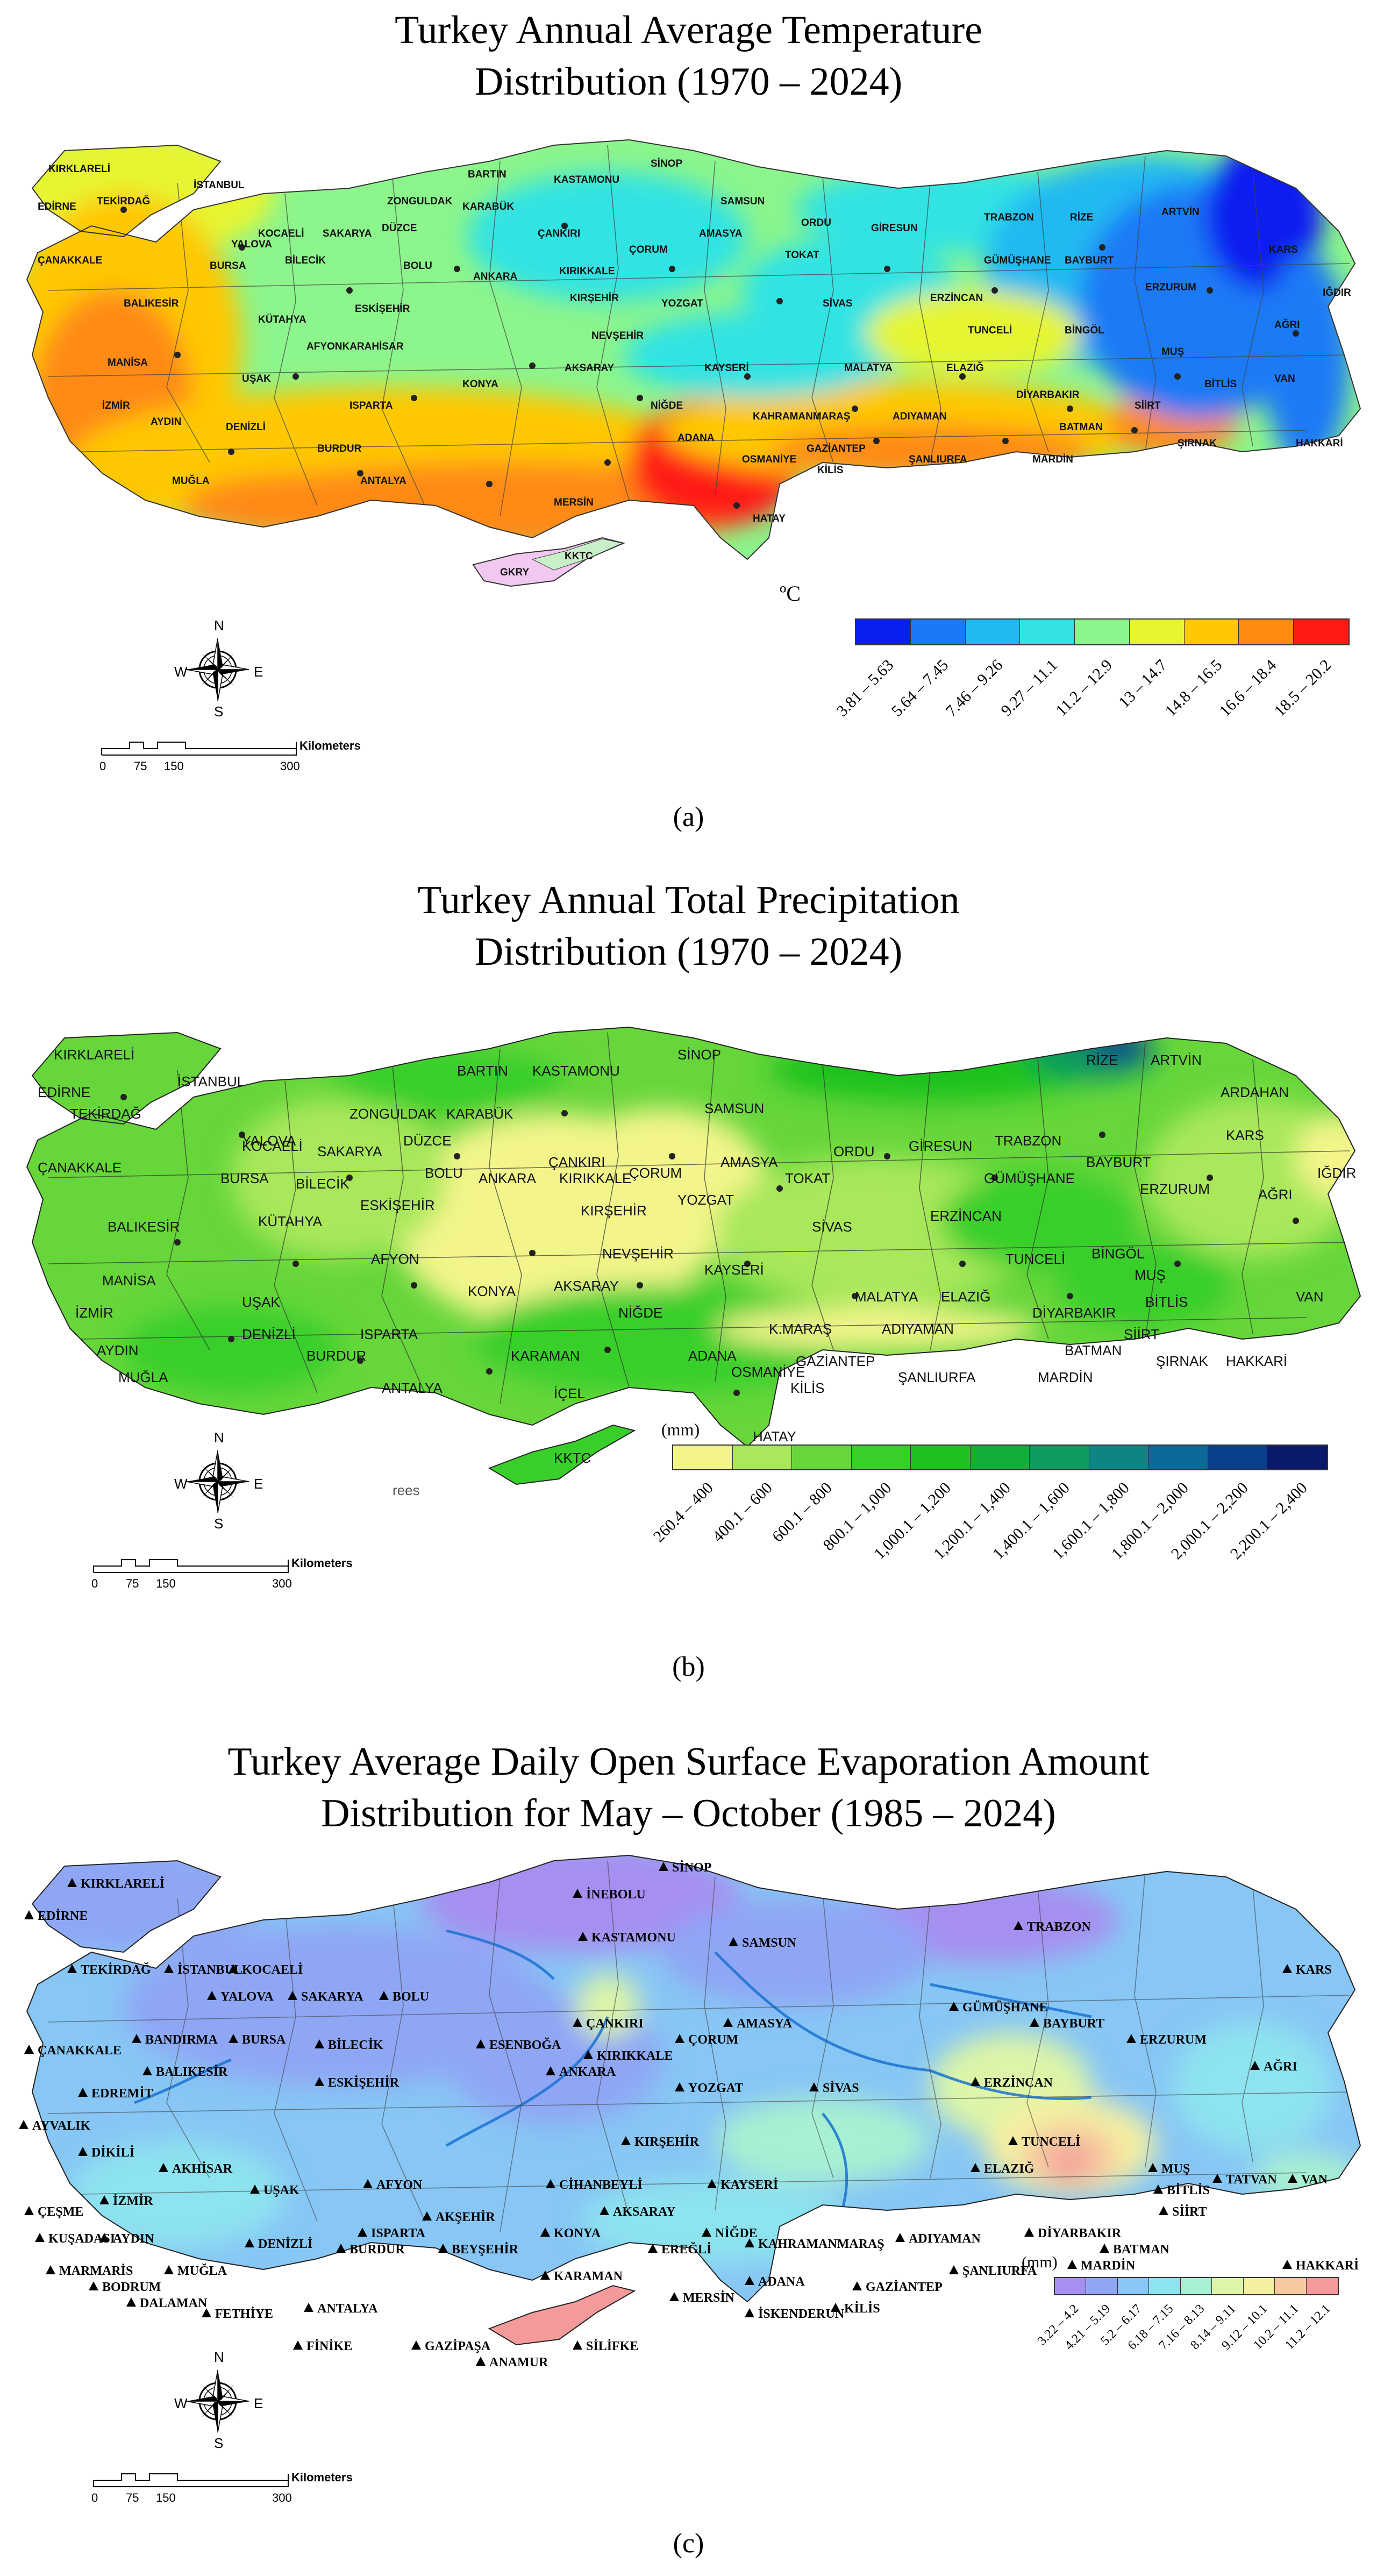  Describe the element at coordinates (716, 2088) in the screenshot. I see `place-label: YOZGAT` at that location.